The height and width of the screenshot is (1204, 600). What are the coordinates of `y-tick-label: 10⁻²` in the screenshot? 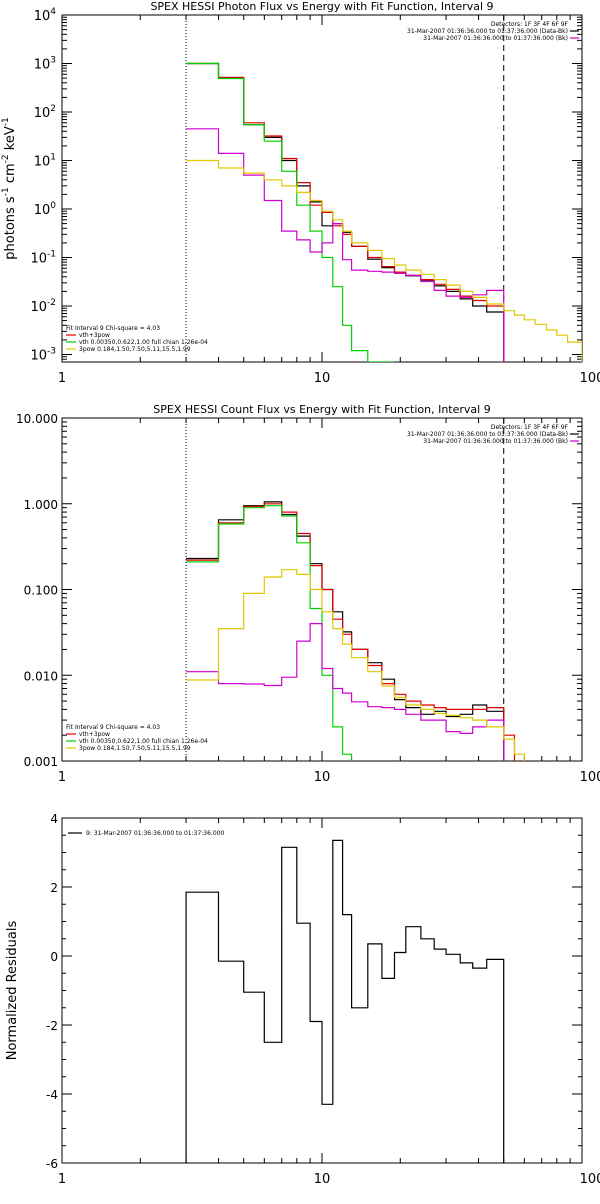 It's located at (43, 306).